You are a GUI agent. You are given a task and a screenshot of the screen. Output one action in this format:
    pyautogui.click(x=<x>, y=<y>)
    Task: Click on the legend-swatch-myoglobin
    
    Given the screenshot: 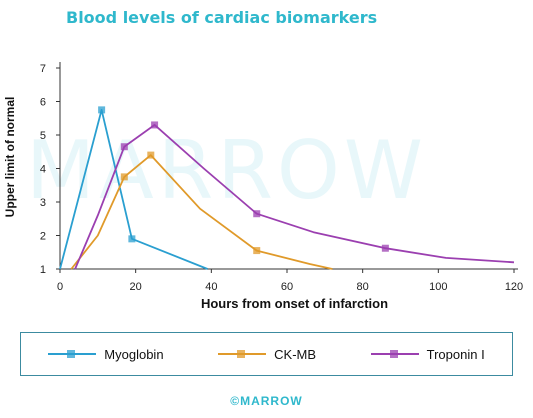 What is the action you would take?
    pyautogui.click(x=72, y=354)
    